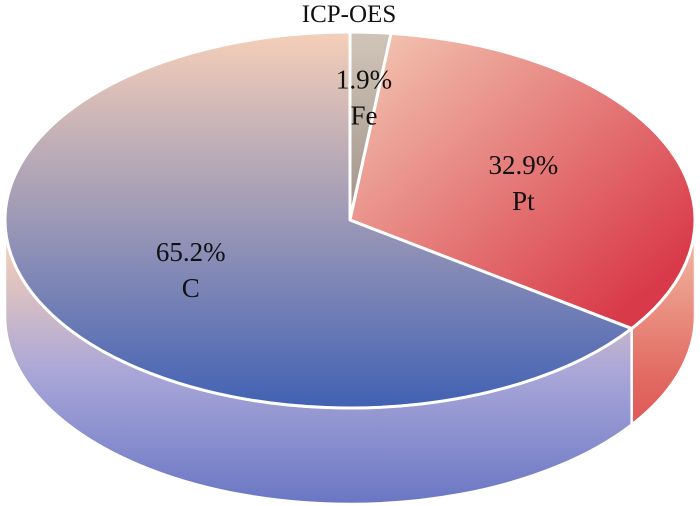 The image size is (700, 506). Describe the element at coordinates (349, 14) in the screenshot. I see `chart-title: ICP-OES` at that location.